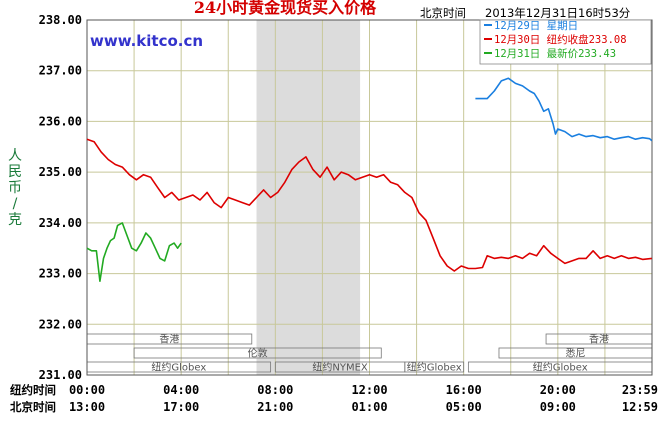  I want to click on x-tick-label-bj: 01:00, so click(369, 407).